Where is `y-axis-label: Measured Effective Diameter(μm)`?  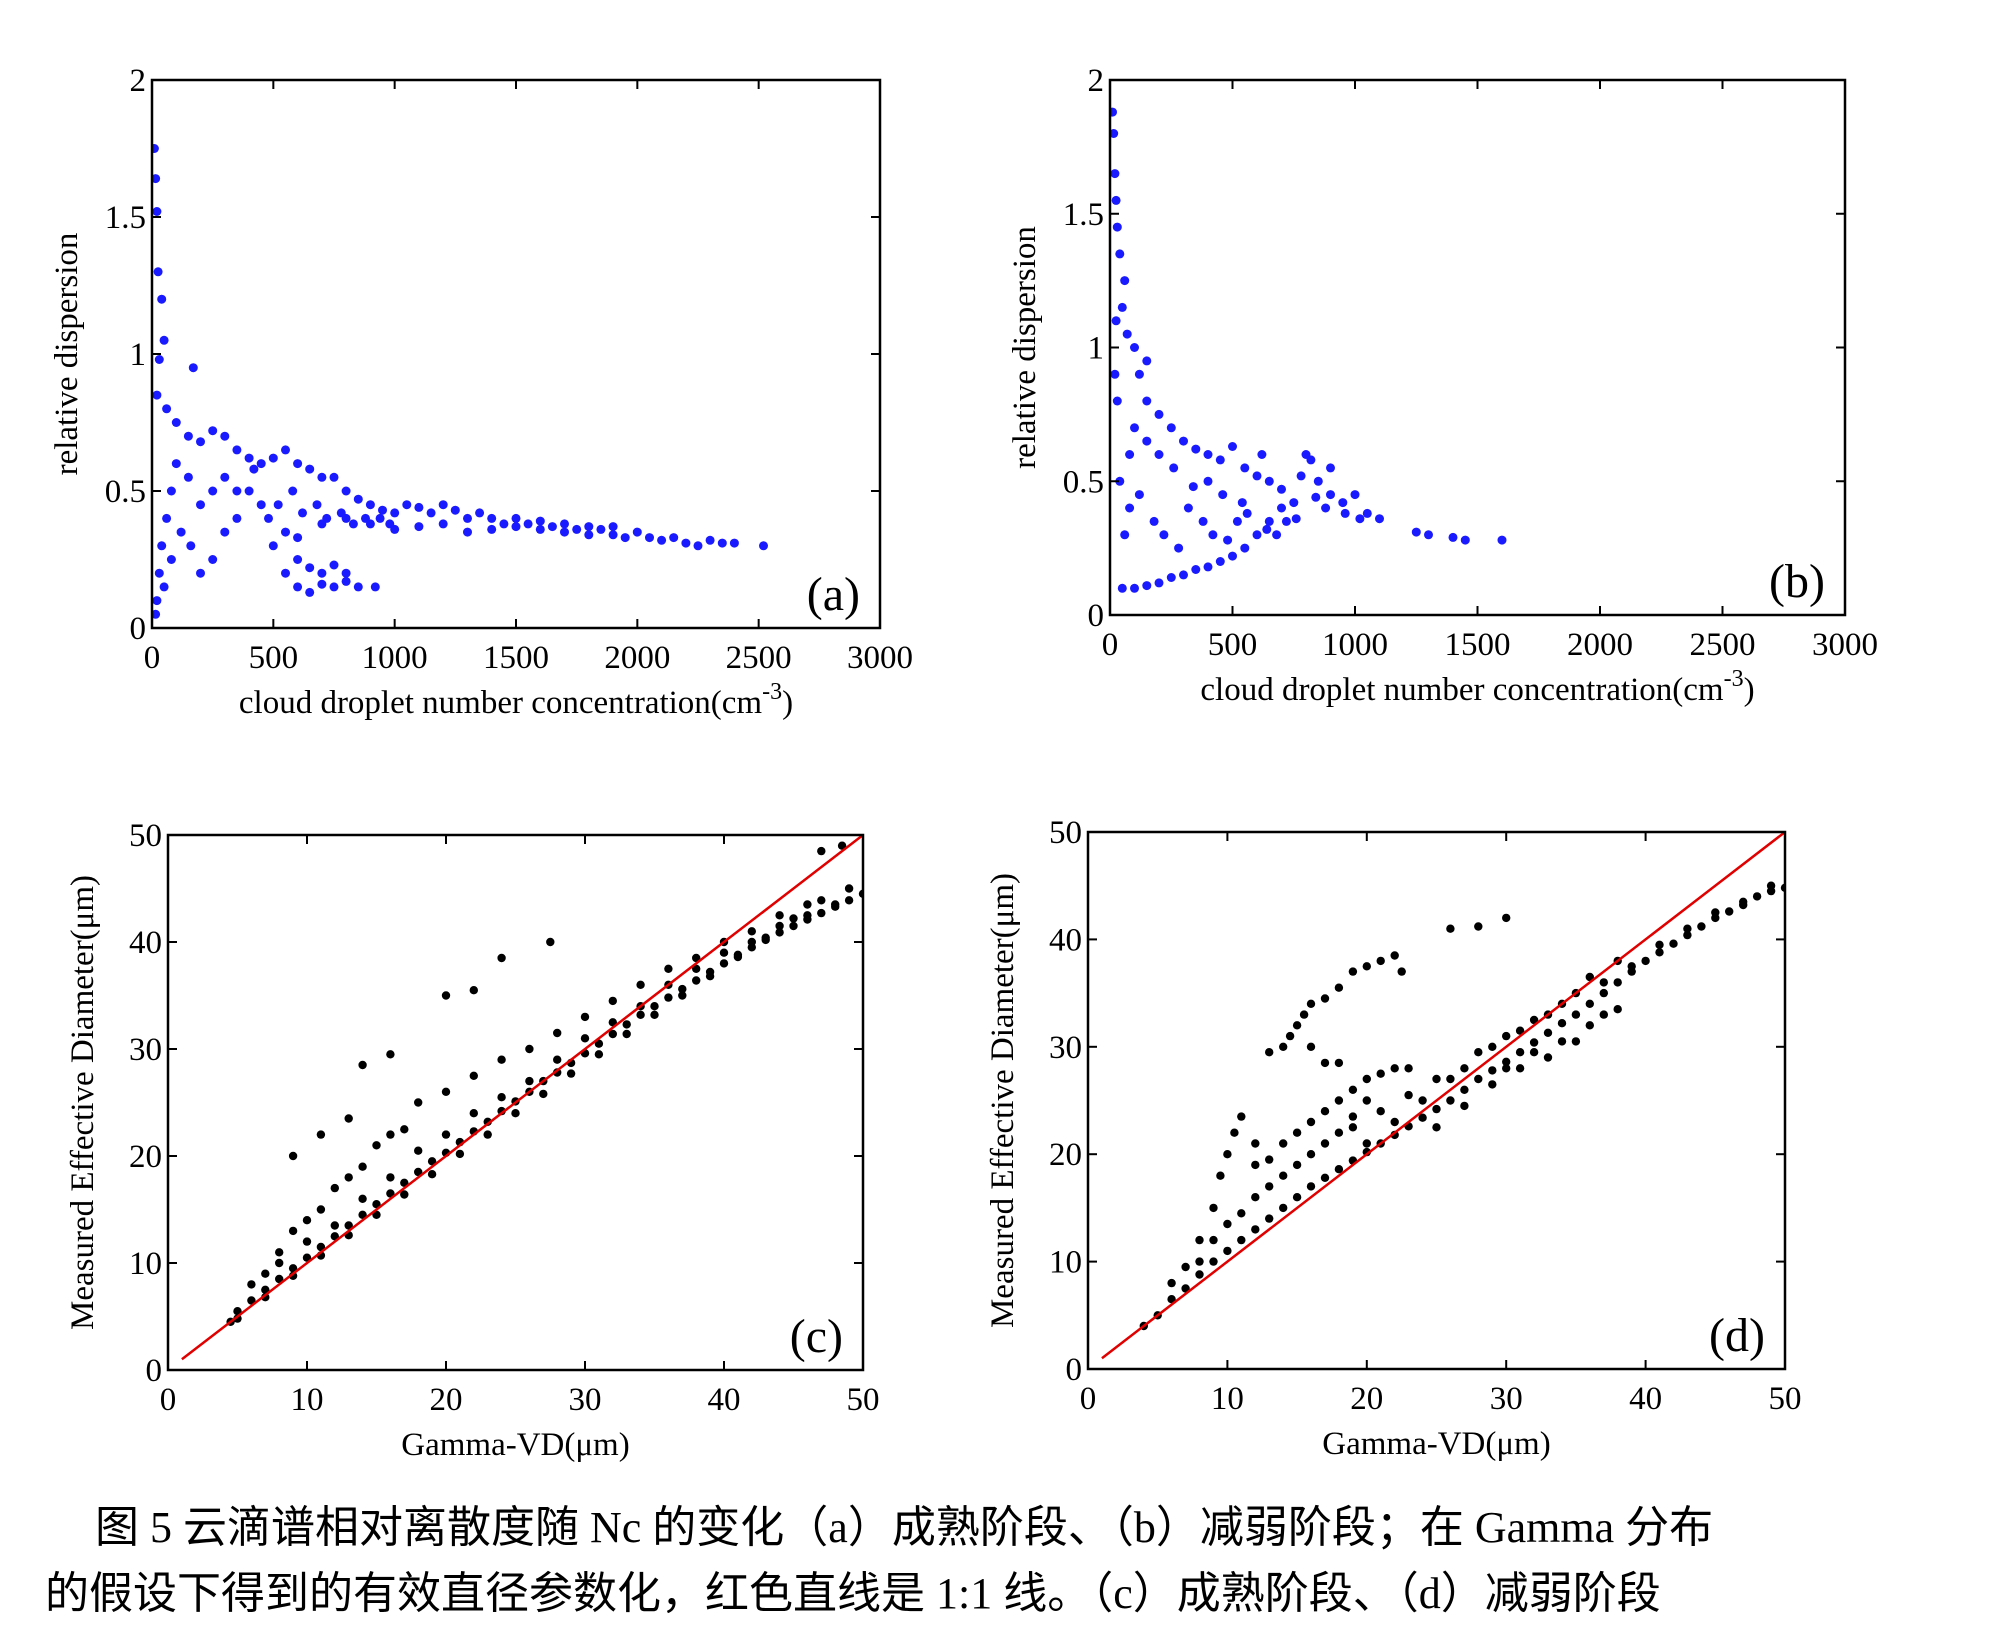
y-axis-label: Measured Effective Diameter(μm) is located at coordinates (1003, 1100).